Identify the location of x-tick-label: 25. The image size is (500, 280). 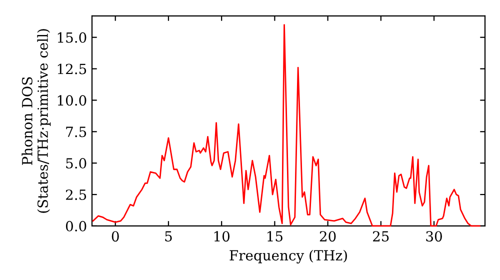
(381, 236).